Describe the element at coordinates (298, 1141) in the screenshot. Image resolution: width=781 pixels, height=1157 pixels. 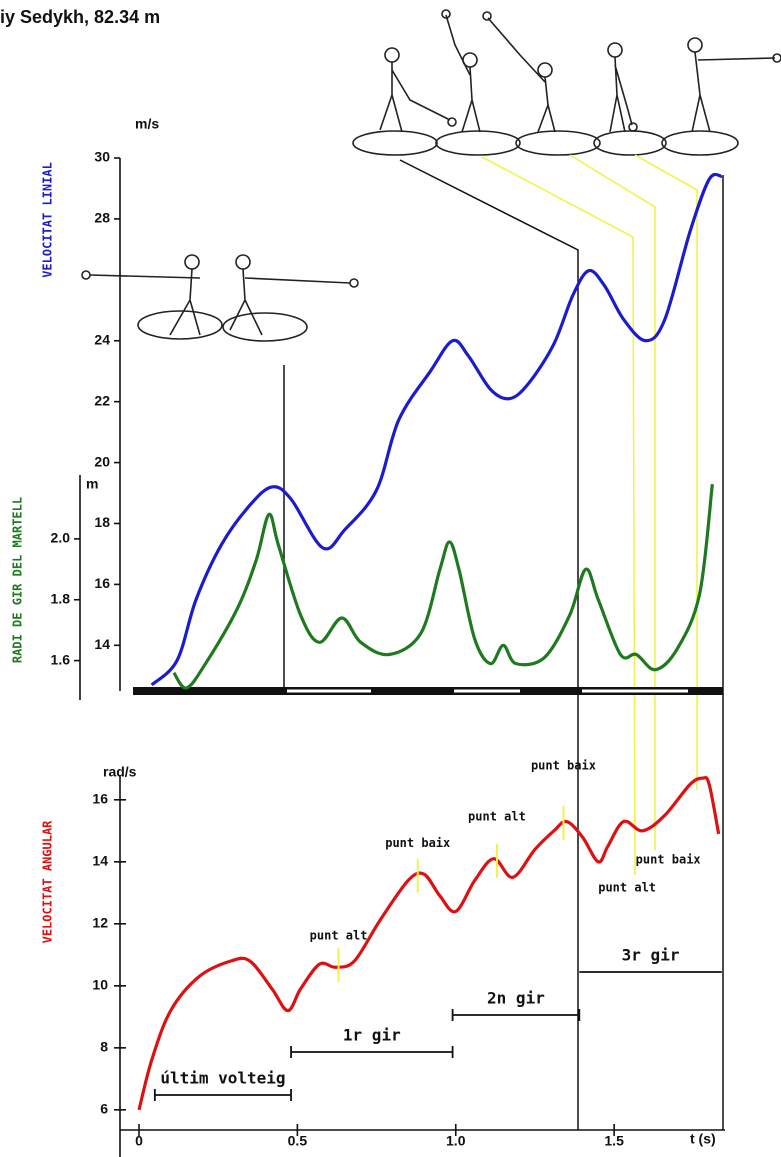
I see `x-tick-label: 0.5` at that location.